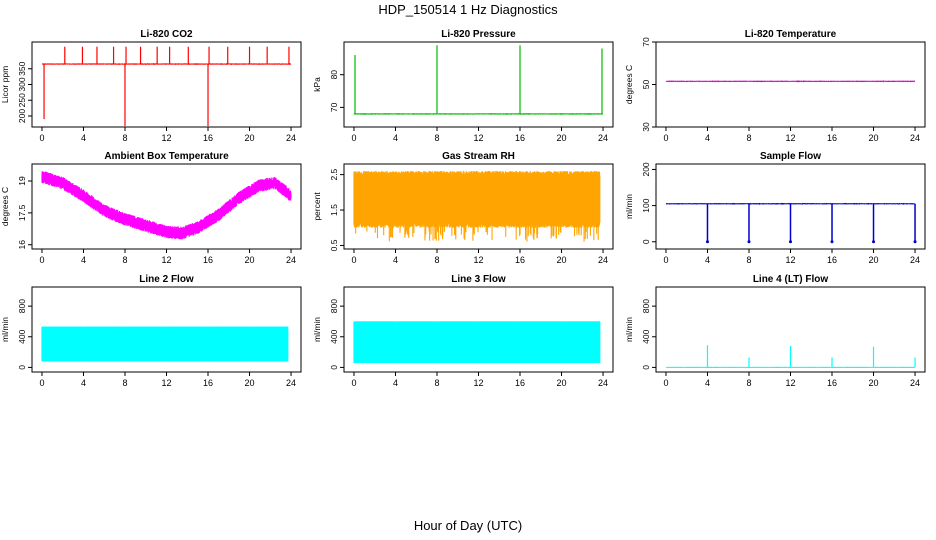  Describe the element at coordinates (478, 80) in the screenshot. I see `panel-2-series` at that location.